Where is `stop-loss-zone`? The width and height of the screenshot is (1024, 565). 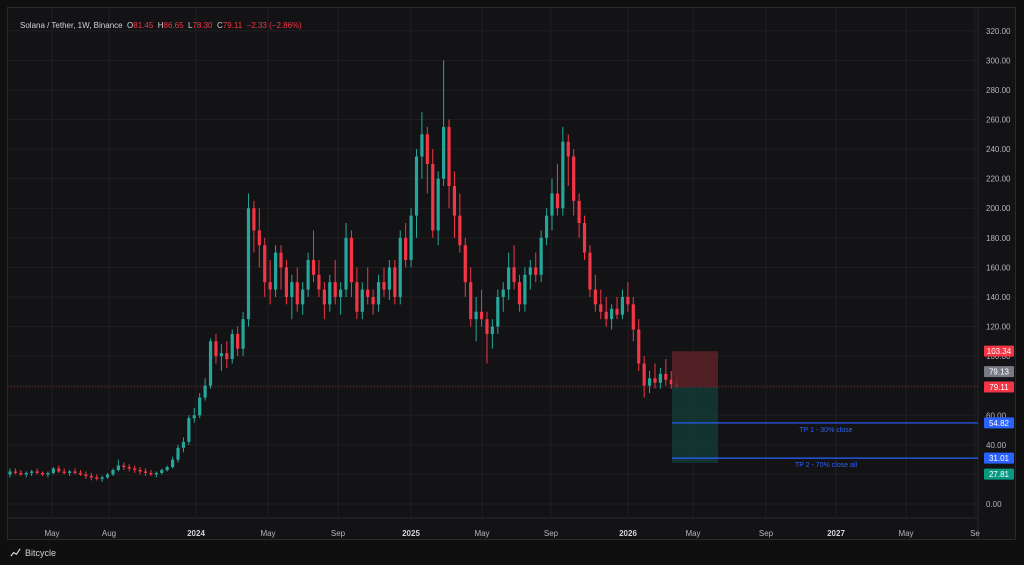
stop-loss-zone is located at coordinates (695, 369).